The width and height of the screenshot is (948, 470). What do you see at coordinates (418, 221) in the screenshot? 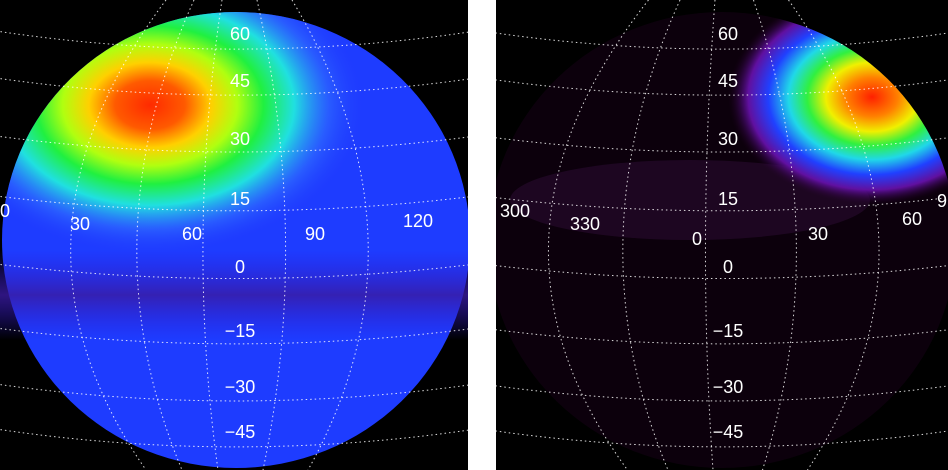
I see `longitude-label: 120` at bounding box center [418, 221].